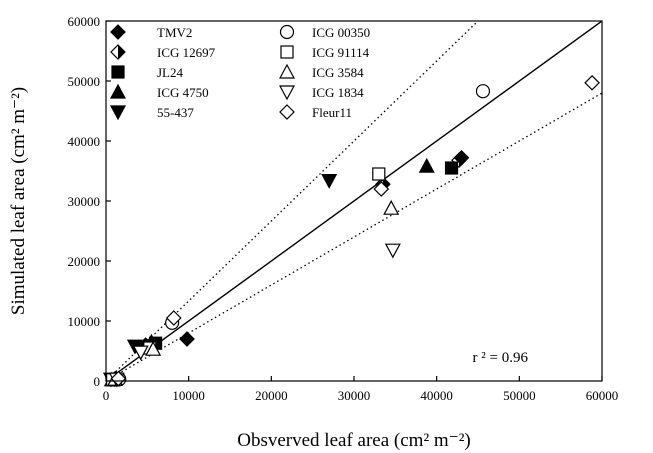 This screenshot has width=653, height=453. Describe the element at coordinates (84, 21) in the screenshot. I see `y-tick-label: 60000` at that location.